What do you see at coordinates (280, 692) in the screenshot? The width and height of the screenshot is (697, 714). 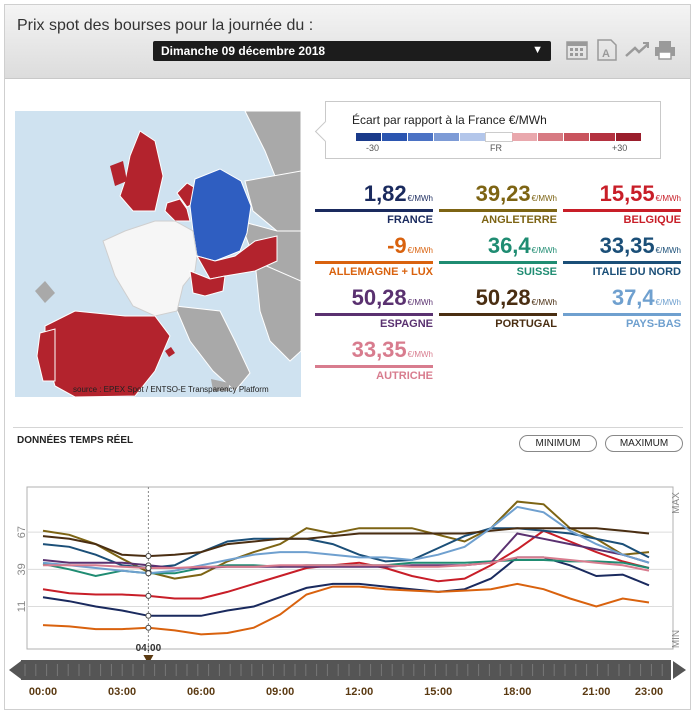 I see `x-tick-label: 09:00` at bounding box center [280, 692].